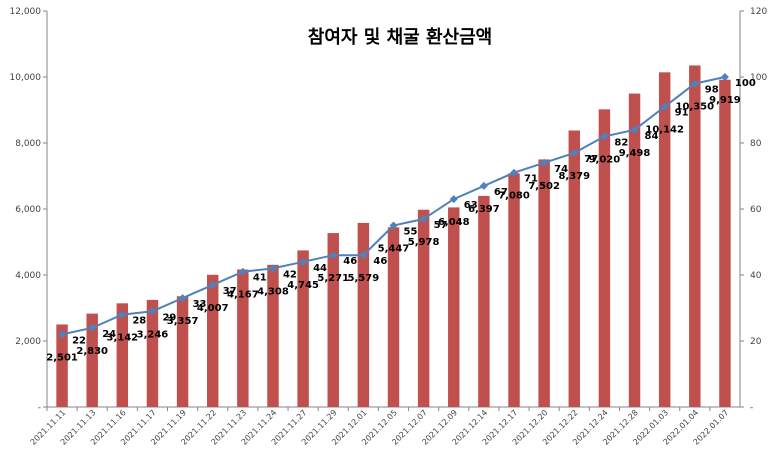 The height and width of the screenshot is (466, 773). What do you see at coordinates (200, 304) in the screenshot?
I see `line-data-label: 33` at bounding box center [200, 304].